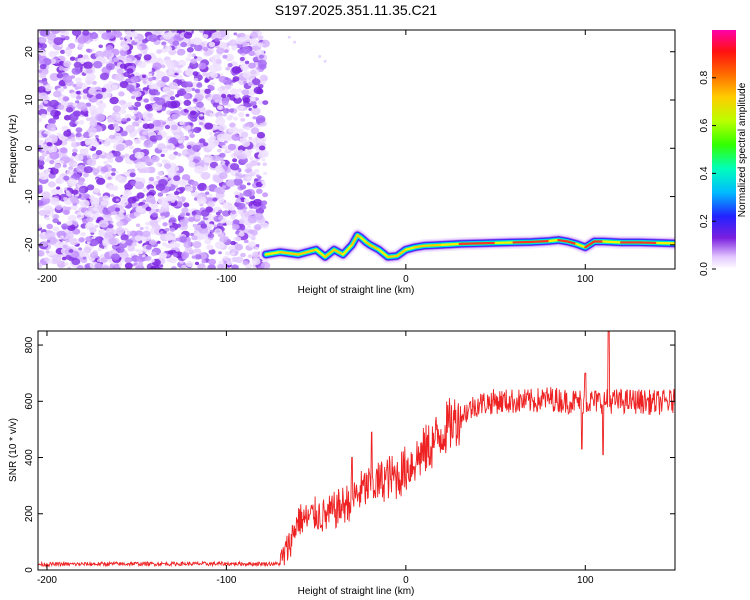 The width and height of the screenshot is (750, 600). I want to click on colorbar-label: Normalized spectral amplitude, so click(742, 149).